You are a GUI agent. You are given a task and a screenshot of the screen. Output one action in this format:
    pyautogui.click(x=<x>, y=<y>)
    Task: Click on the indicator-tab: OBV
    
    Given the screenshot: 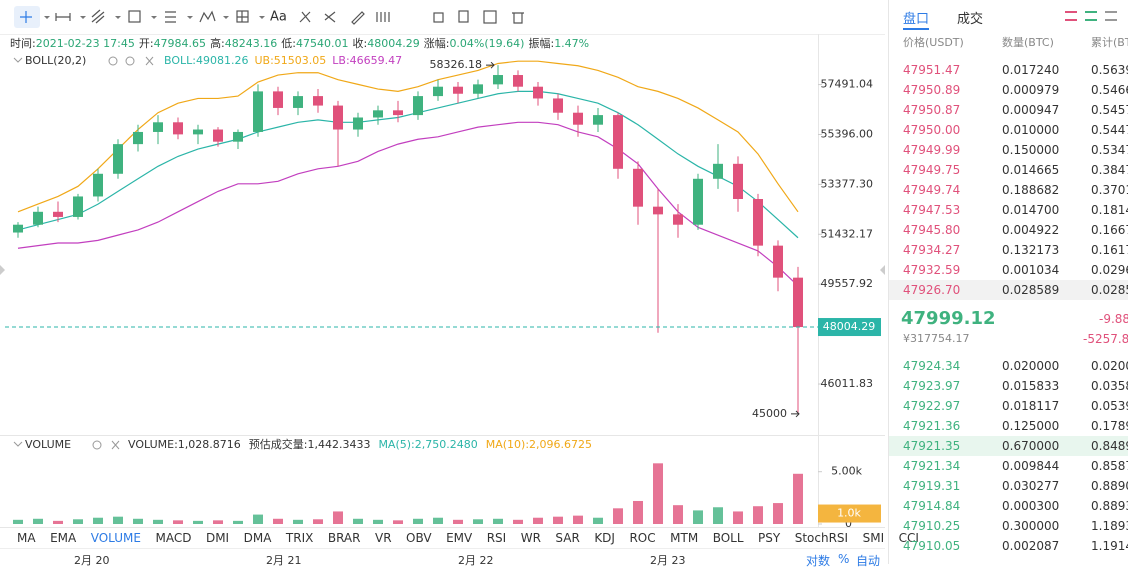 What is the action you would take?
    pyautogui.click(x=419, y=538)
    